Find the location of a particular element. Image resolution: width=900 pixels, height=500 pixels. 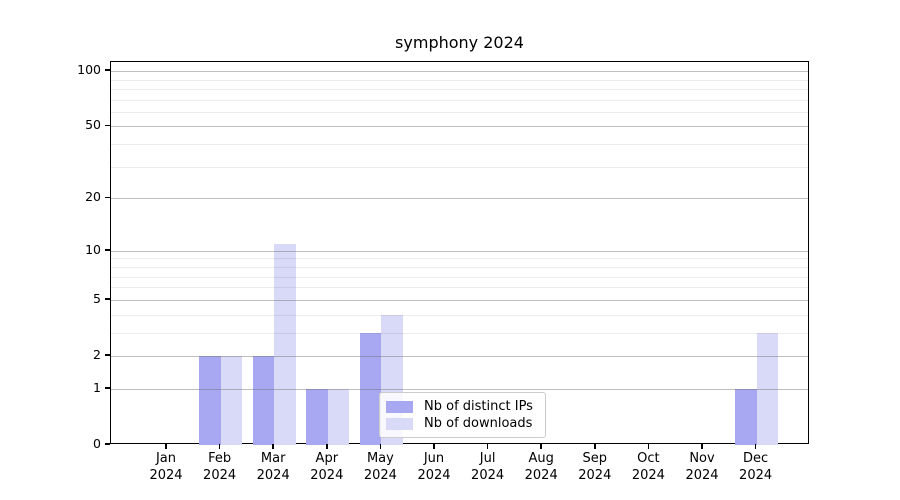

y-tick-label: 20 is located at coordinates (93, 197).